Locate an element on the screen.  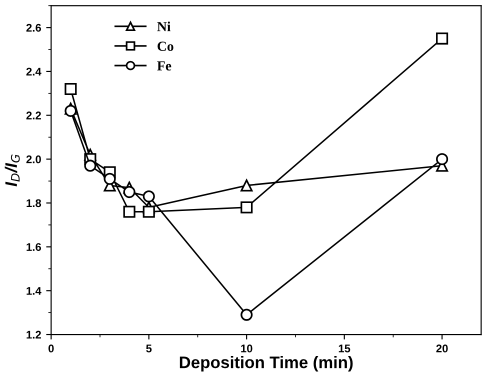
legend-label: Ni is located at coordinates (164, 27).